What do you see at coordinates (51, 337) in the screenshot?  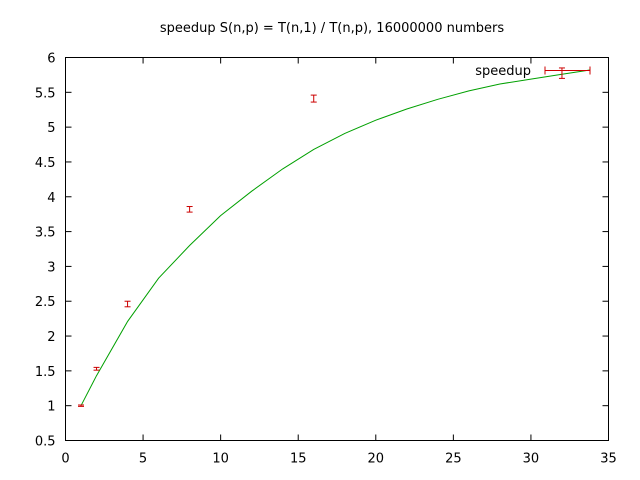 I see `y-tick-label: 2` at bounding box center [51, 337].